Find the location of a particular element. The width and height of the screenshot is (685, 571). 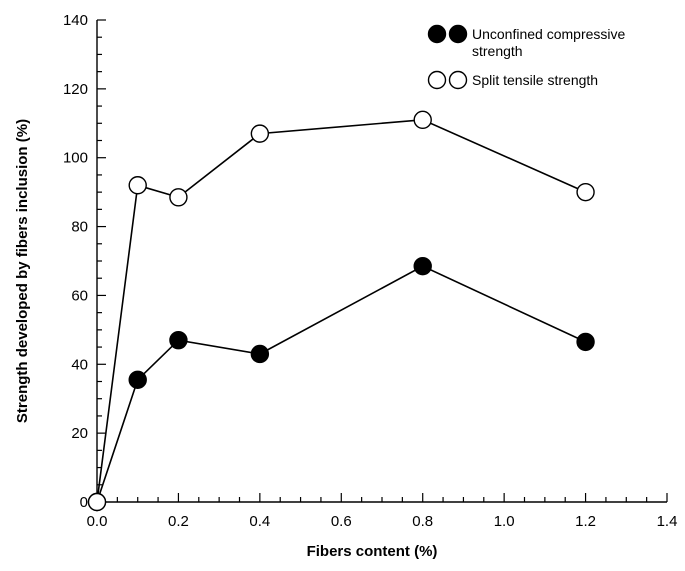

y-tick-label: 80 is located at coordinates (79, 227).